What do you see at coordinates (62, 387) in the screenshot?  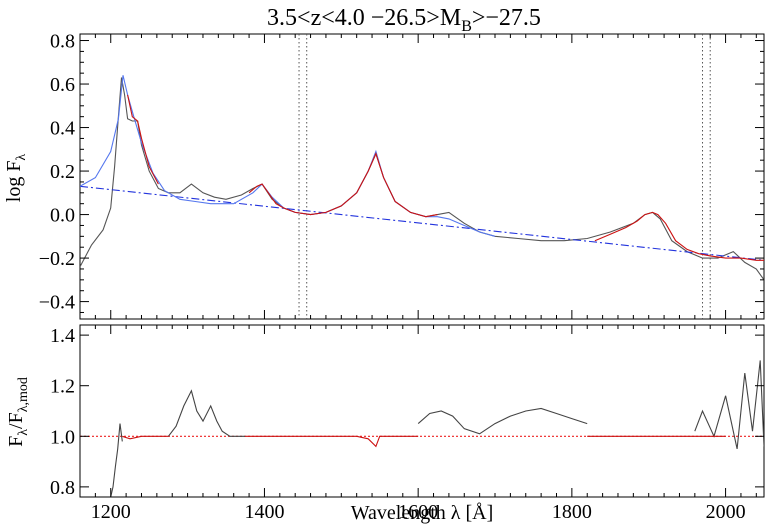 I see `y-tick-label: 1.2` at bounding box center [62, 387].